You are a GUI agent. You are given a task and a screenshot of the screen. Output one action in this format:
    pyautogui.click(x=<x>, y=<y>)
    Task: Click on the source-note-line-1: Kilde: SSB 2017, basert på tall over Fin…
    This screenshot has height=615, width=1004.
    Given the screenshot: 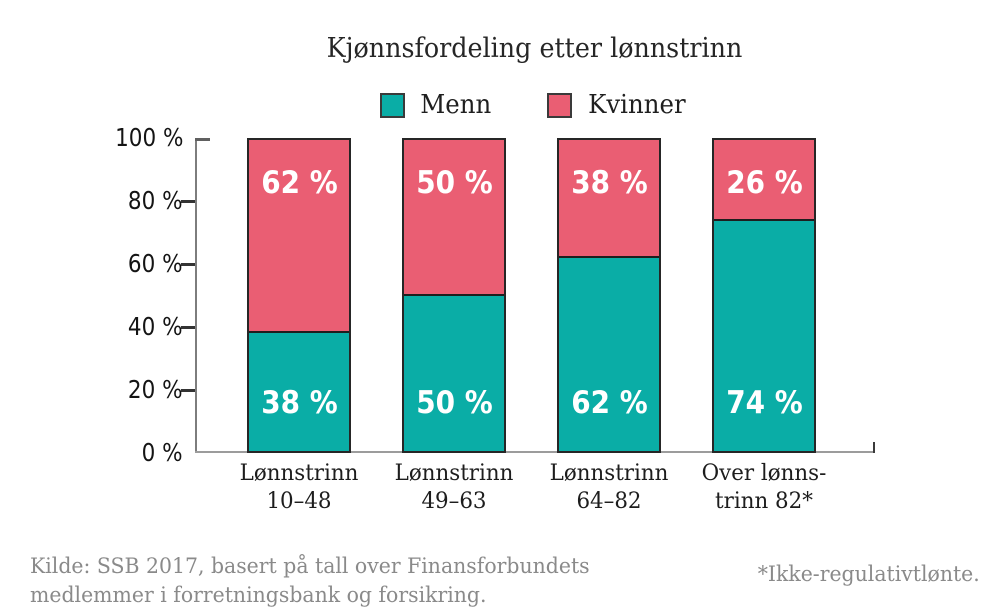 What is the action you would take?
    pyautogui.click(x=310, y=566)
    